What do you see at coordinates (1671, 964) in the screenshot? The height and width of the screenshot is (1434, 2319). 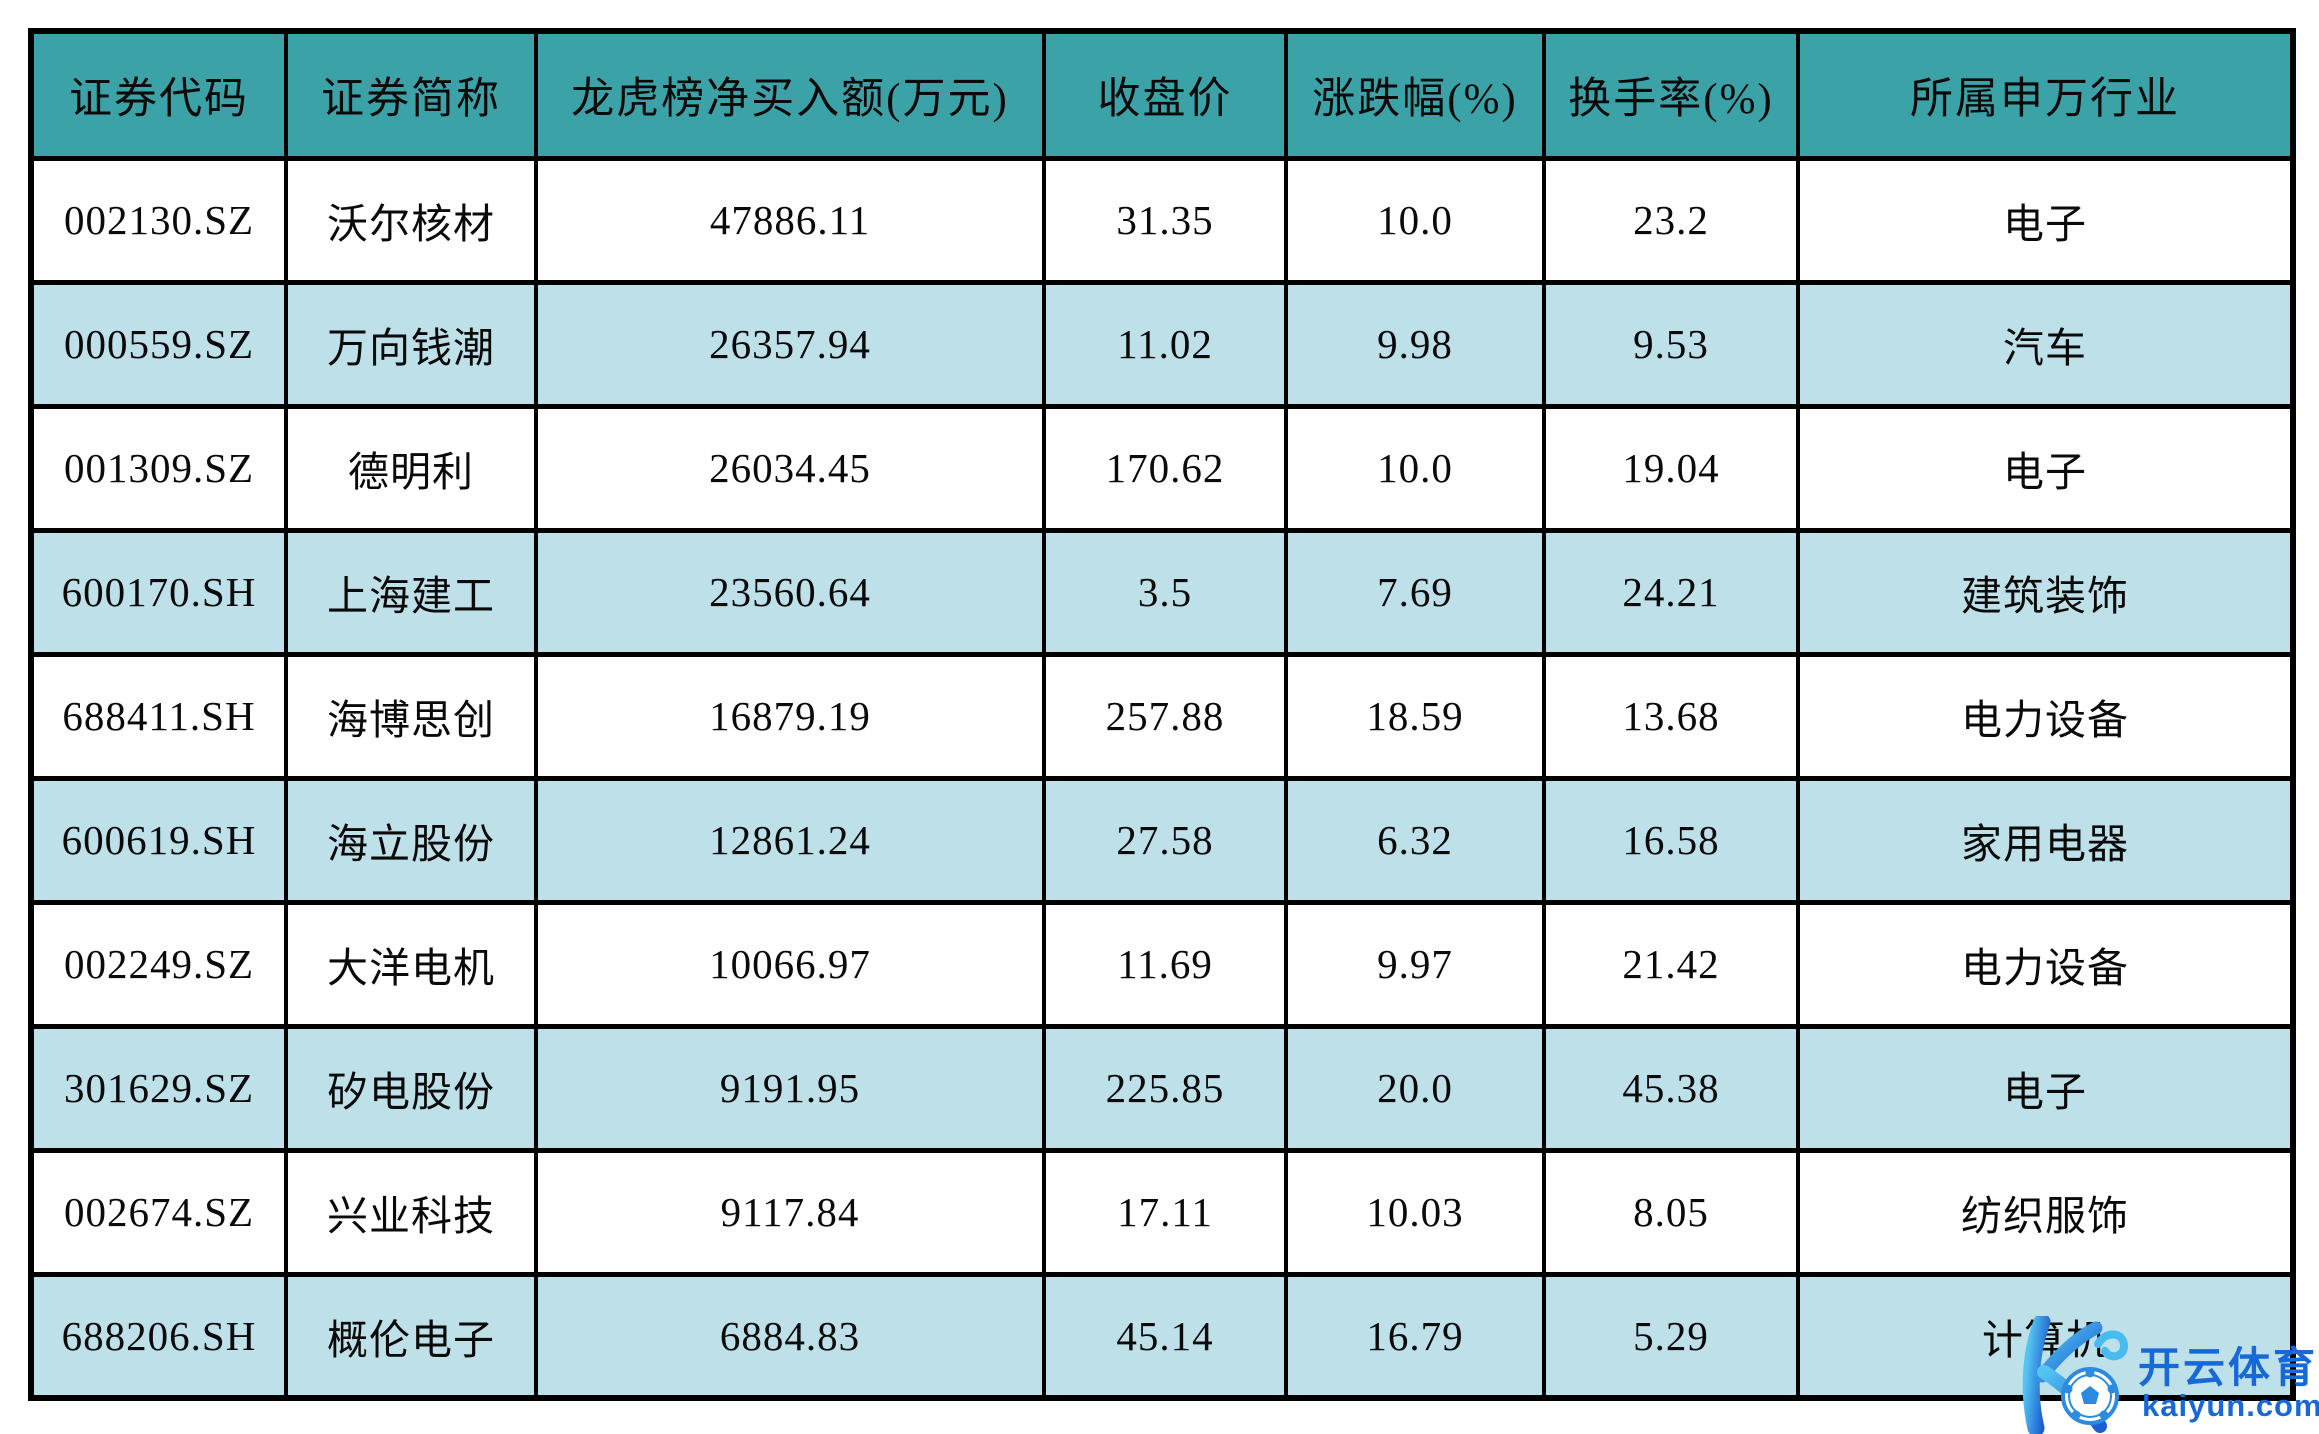 I see `cell-turnover: 21.42` at bounding box center [1671, 964].